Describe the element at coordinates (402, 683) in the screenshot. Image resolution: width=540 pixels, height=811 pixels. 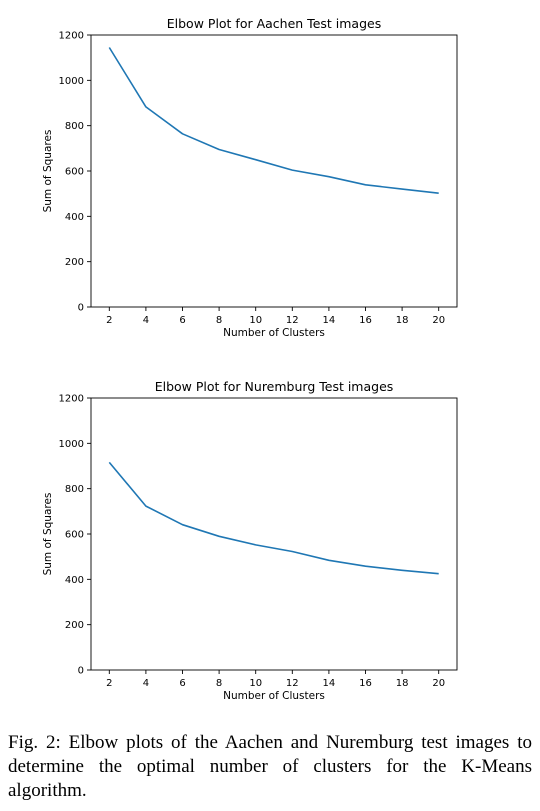
I see `chart-2-x-tick-label: 18` at that location.